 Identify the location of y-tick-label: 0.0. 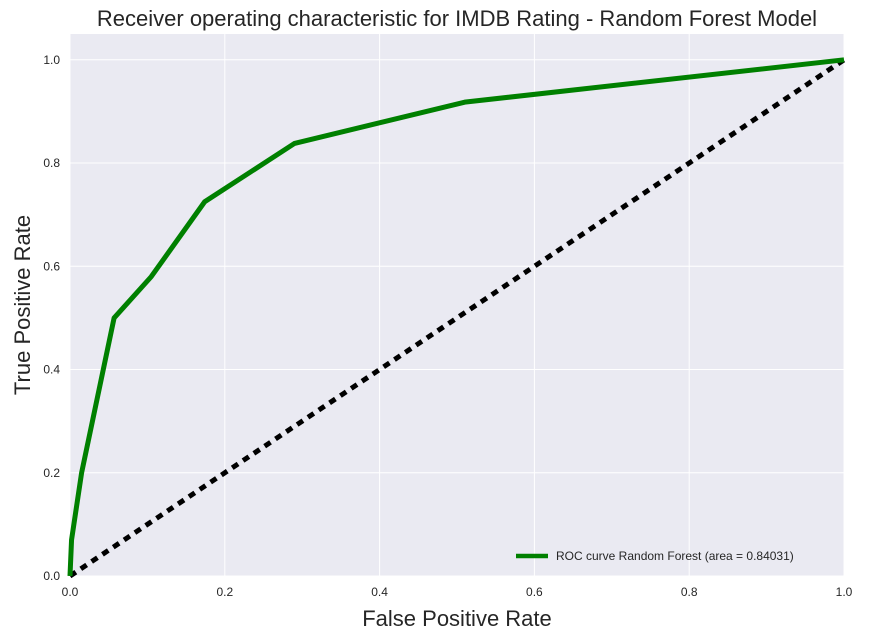
(51, 576).